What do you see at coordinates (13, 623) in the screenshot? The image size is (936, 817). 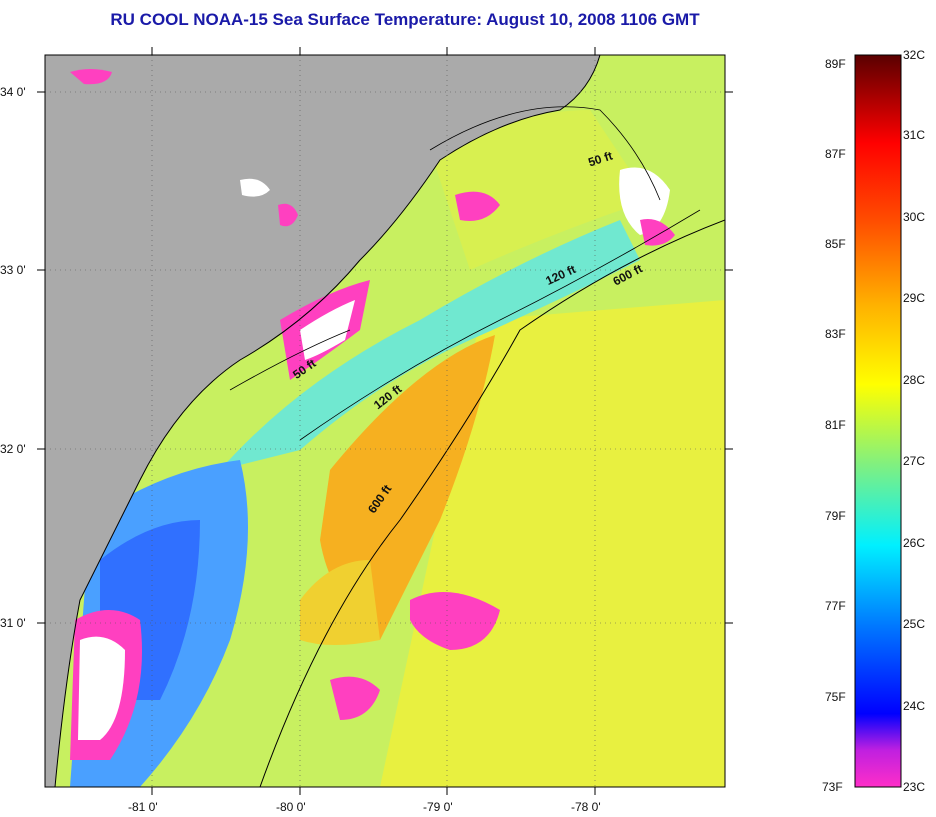 I see `lat-label: 31 0'` at bounding box center [13, 623].